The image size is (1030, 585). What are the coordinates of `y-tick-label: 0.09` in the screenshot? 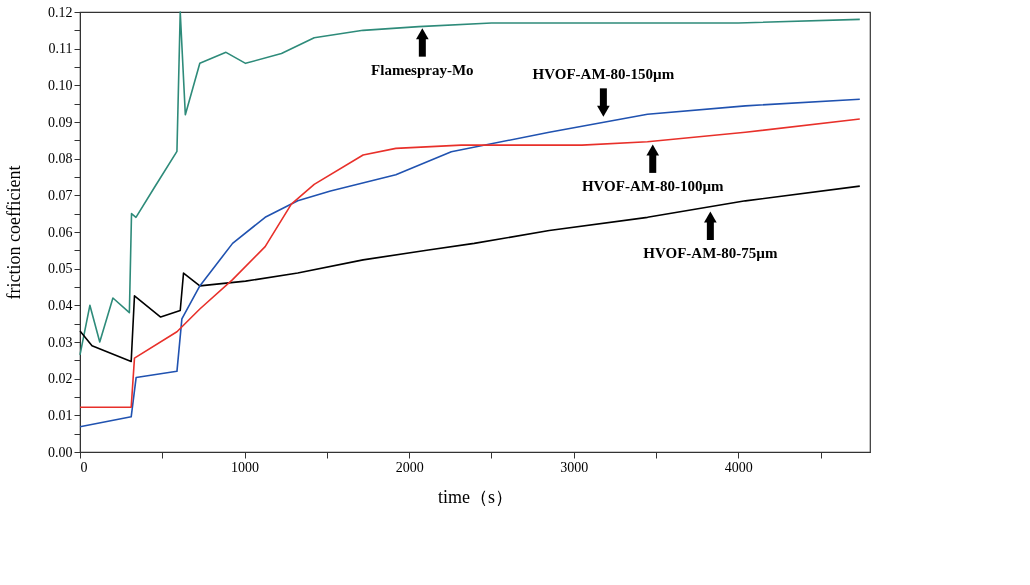 It's located at (60, 122).